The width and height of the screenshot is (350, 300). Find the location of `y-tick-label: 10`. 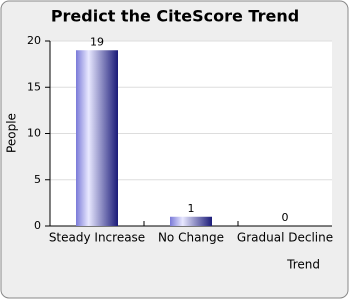

y-tick-label: 10 is located at coordinates (34, 133).